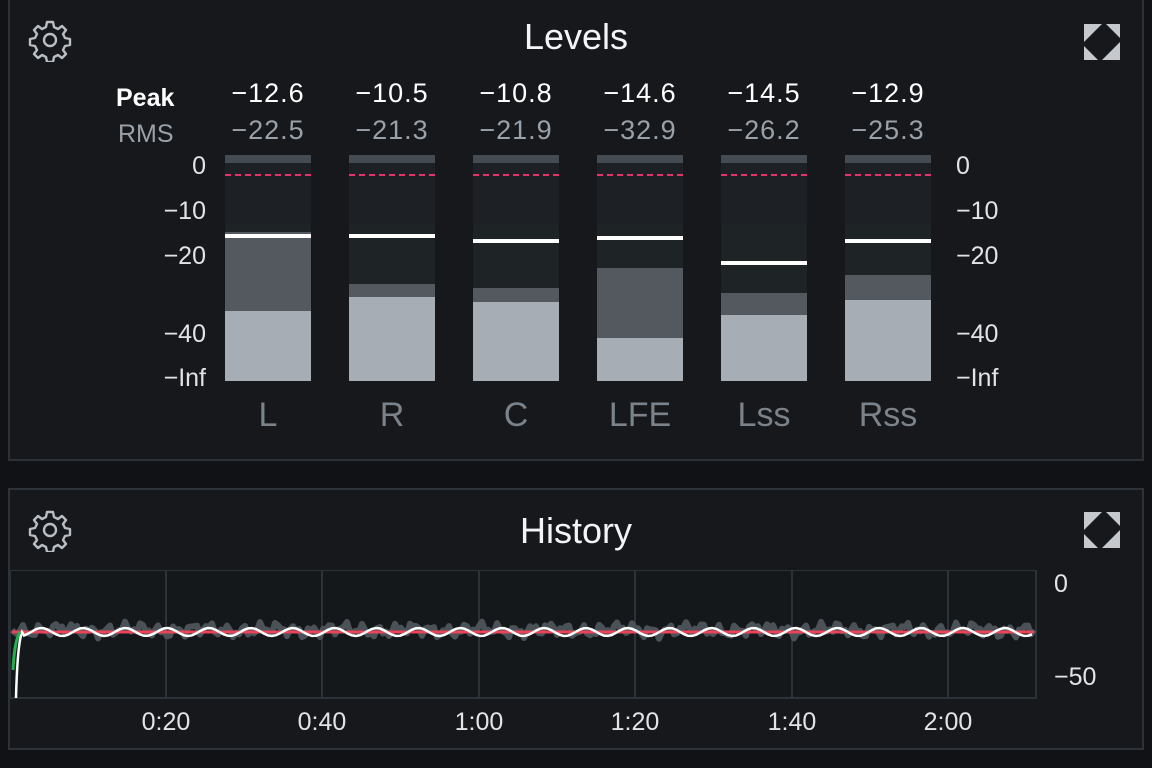 This screenshot has height=768, width=1152. What do you see at coordinates (199, 166) in the screenshot?
I see `scale-left-0: 0` at bounding box center [199, 166].